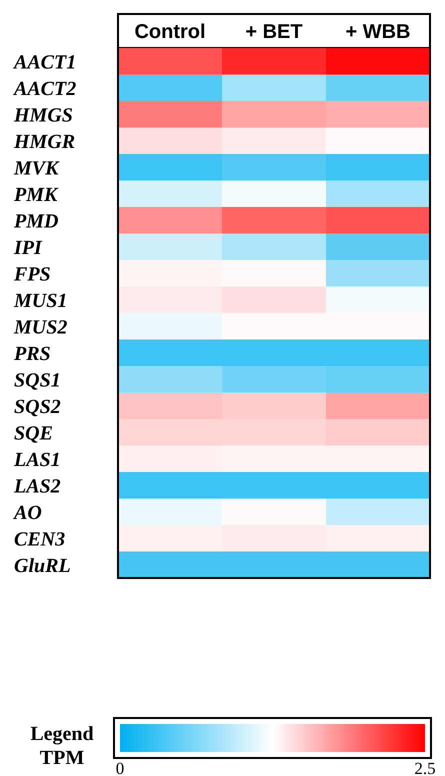 The height and width of the screenshot is (776, 445). I want to click on color-bar-label: 2.5, so click(425, 767).